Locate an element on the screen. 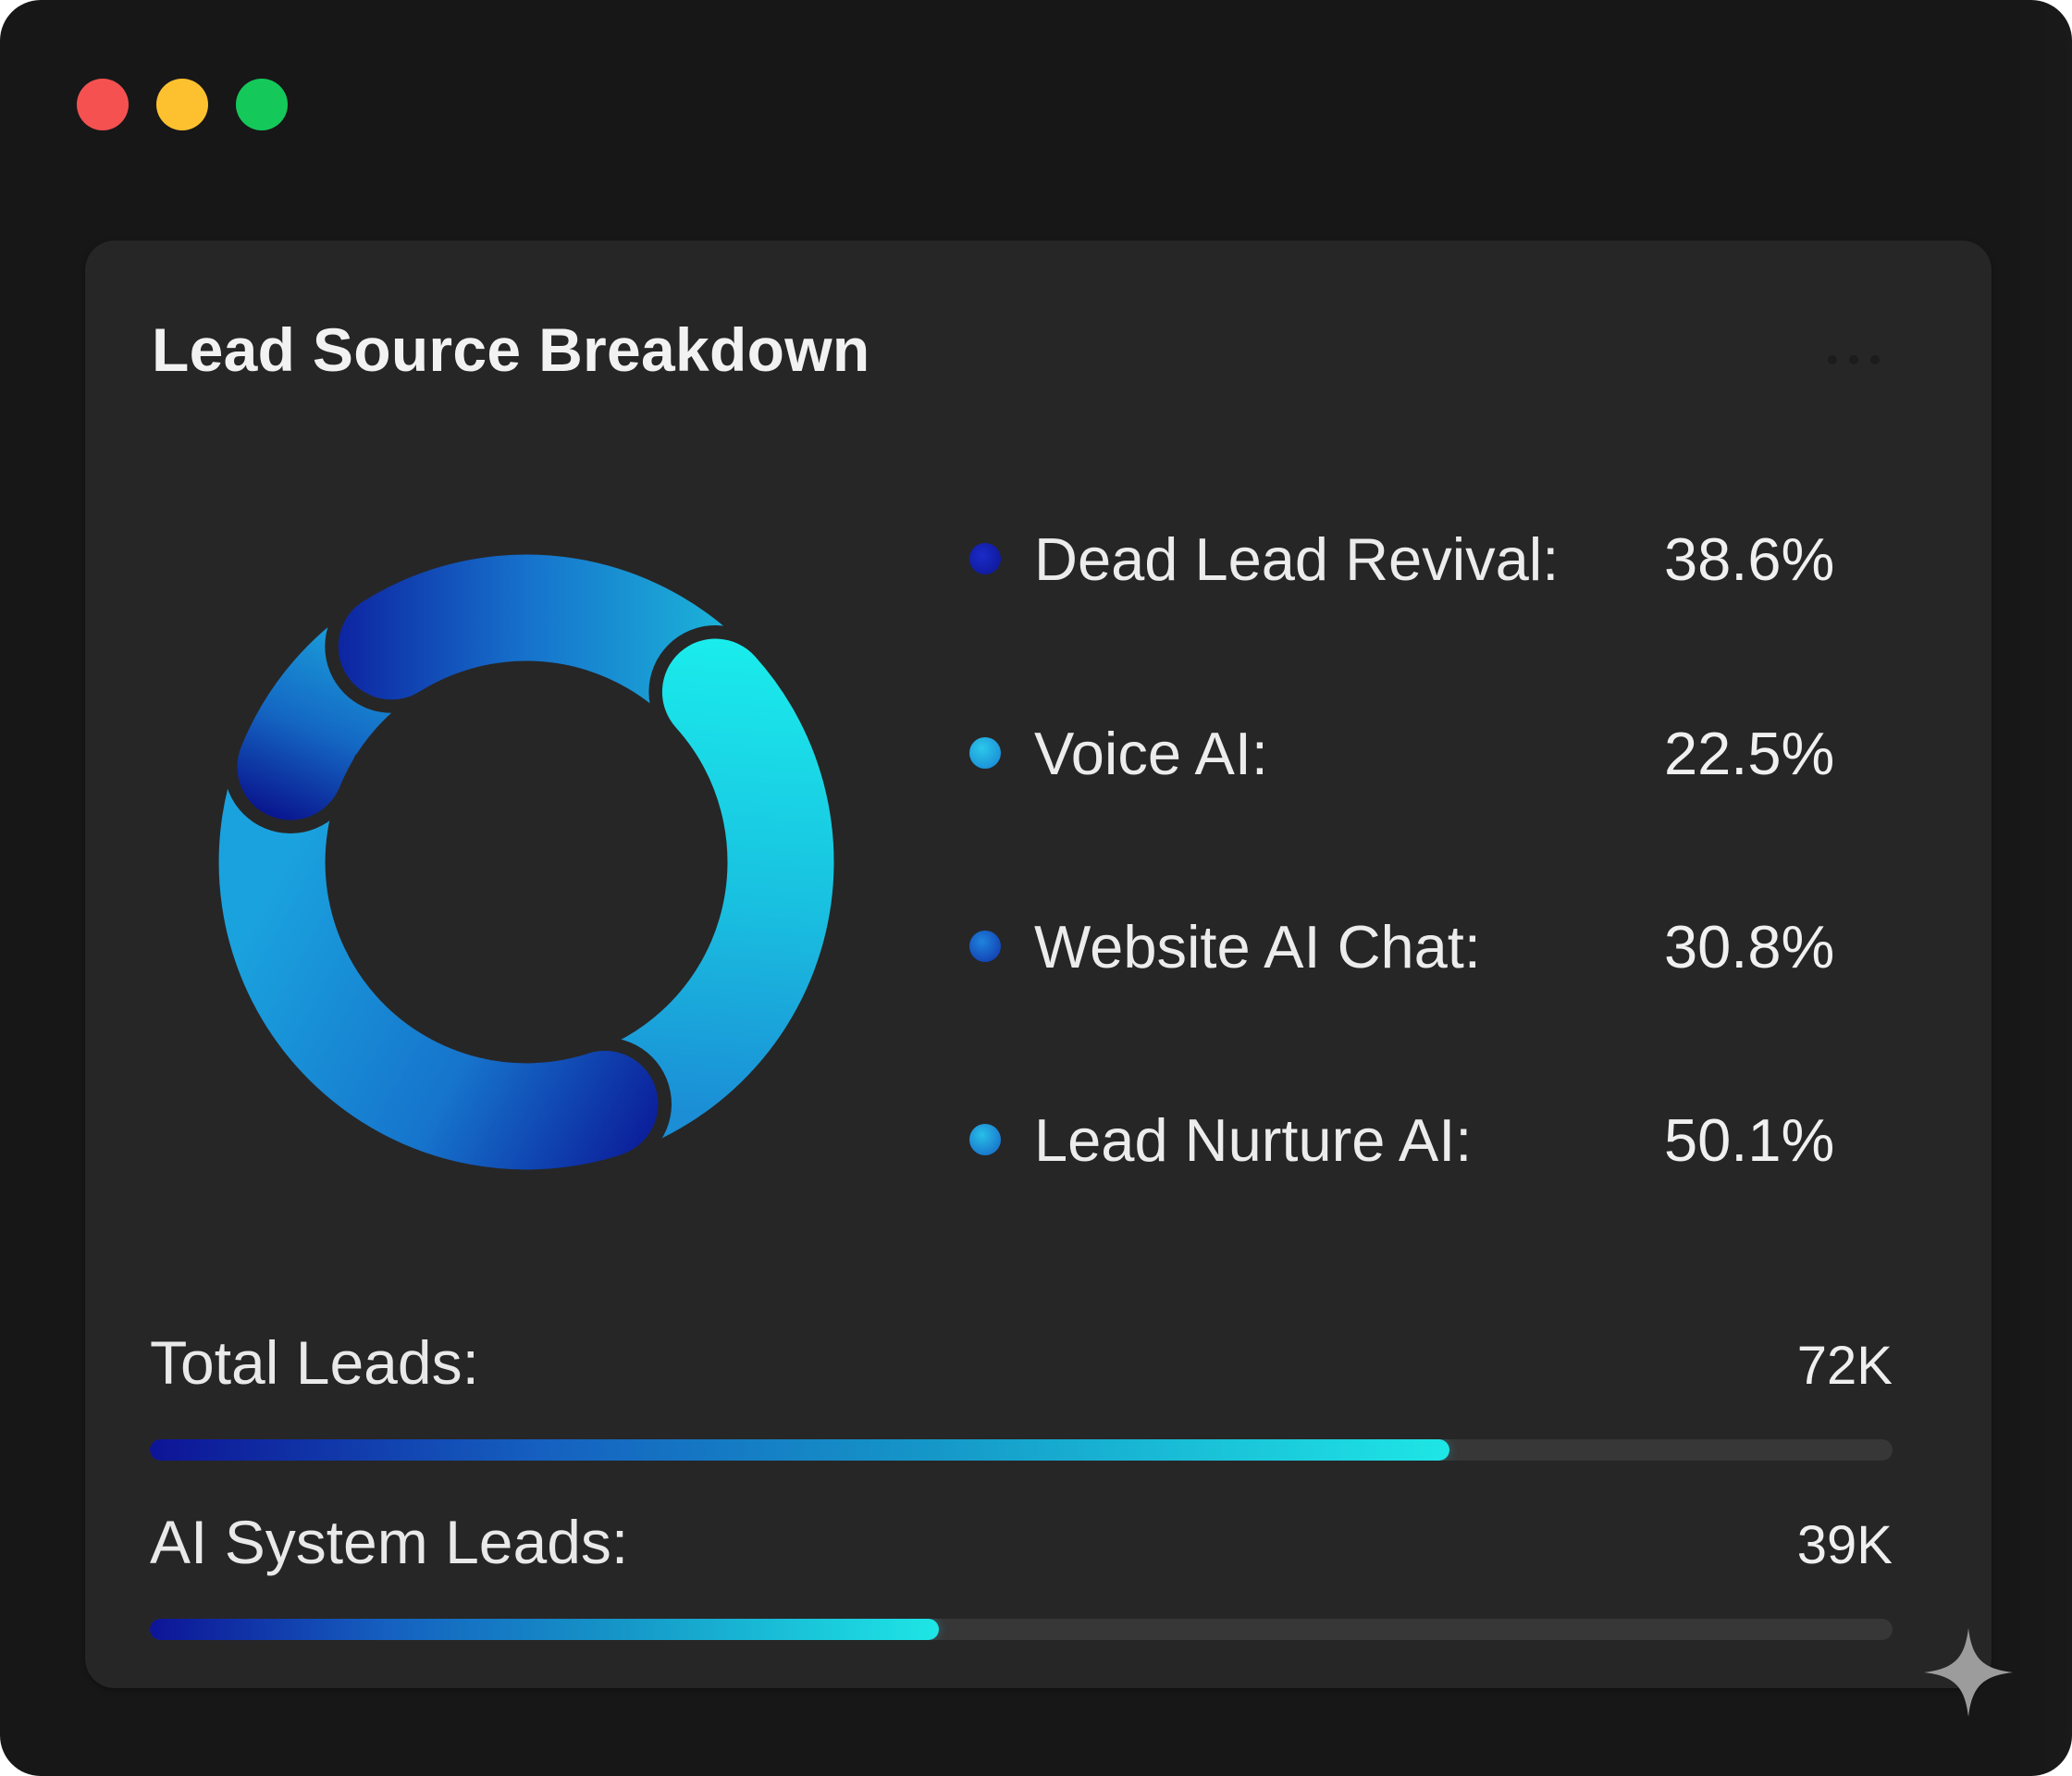  more-options-button is located at coordinates (1854, 360).